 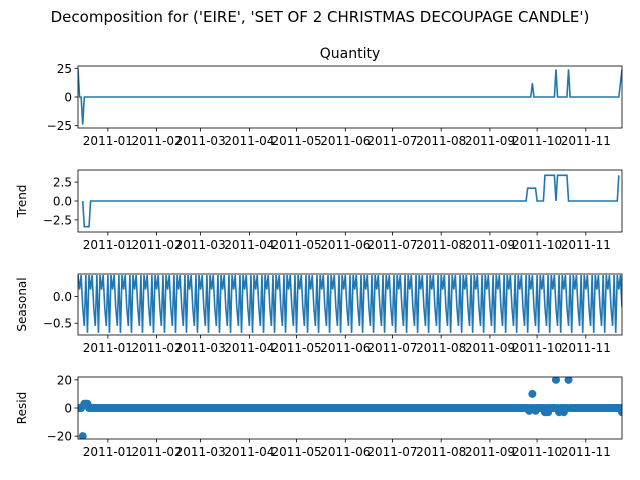 What do you see at coordinates (22, 304) in the screenshot?
I see `y-axis-label: Seasonal` at bounding box center [22, 304].